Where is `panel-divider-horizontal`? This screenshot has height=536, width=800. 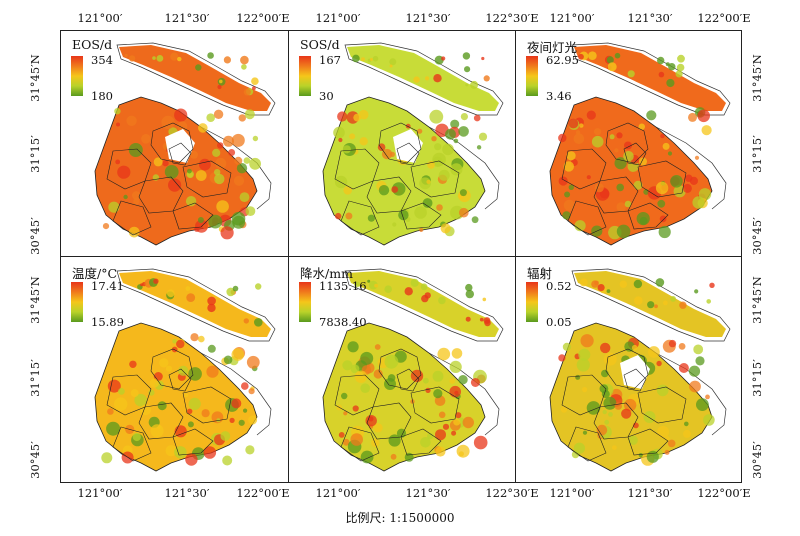
panel-divider-horizontal is located at coordinates (400, 256).